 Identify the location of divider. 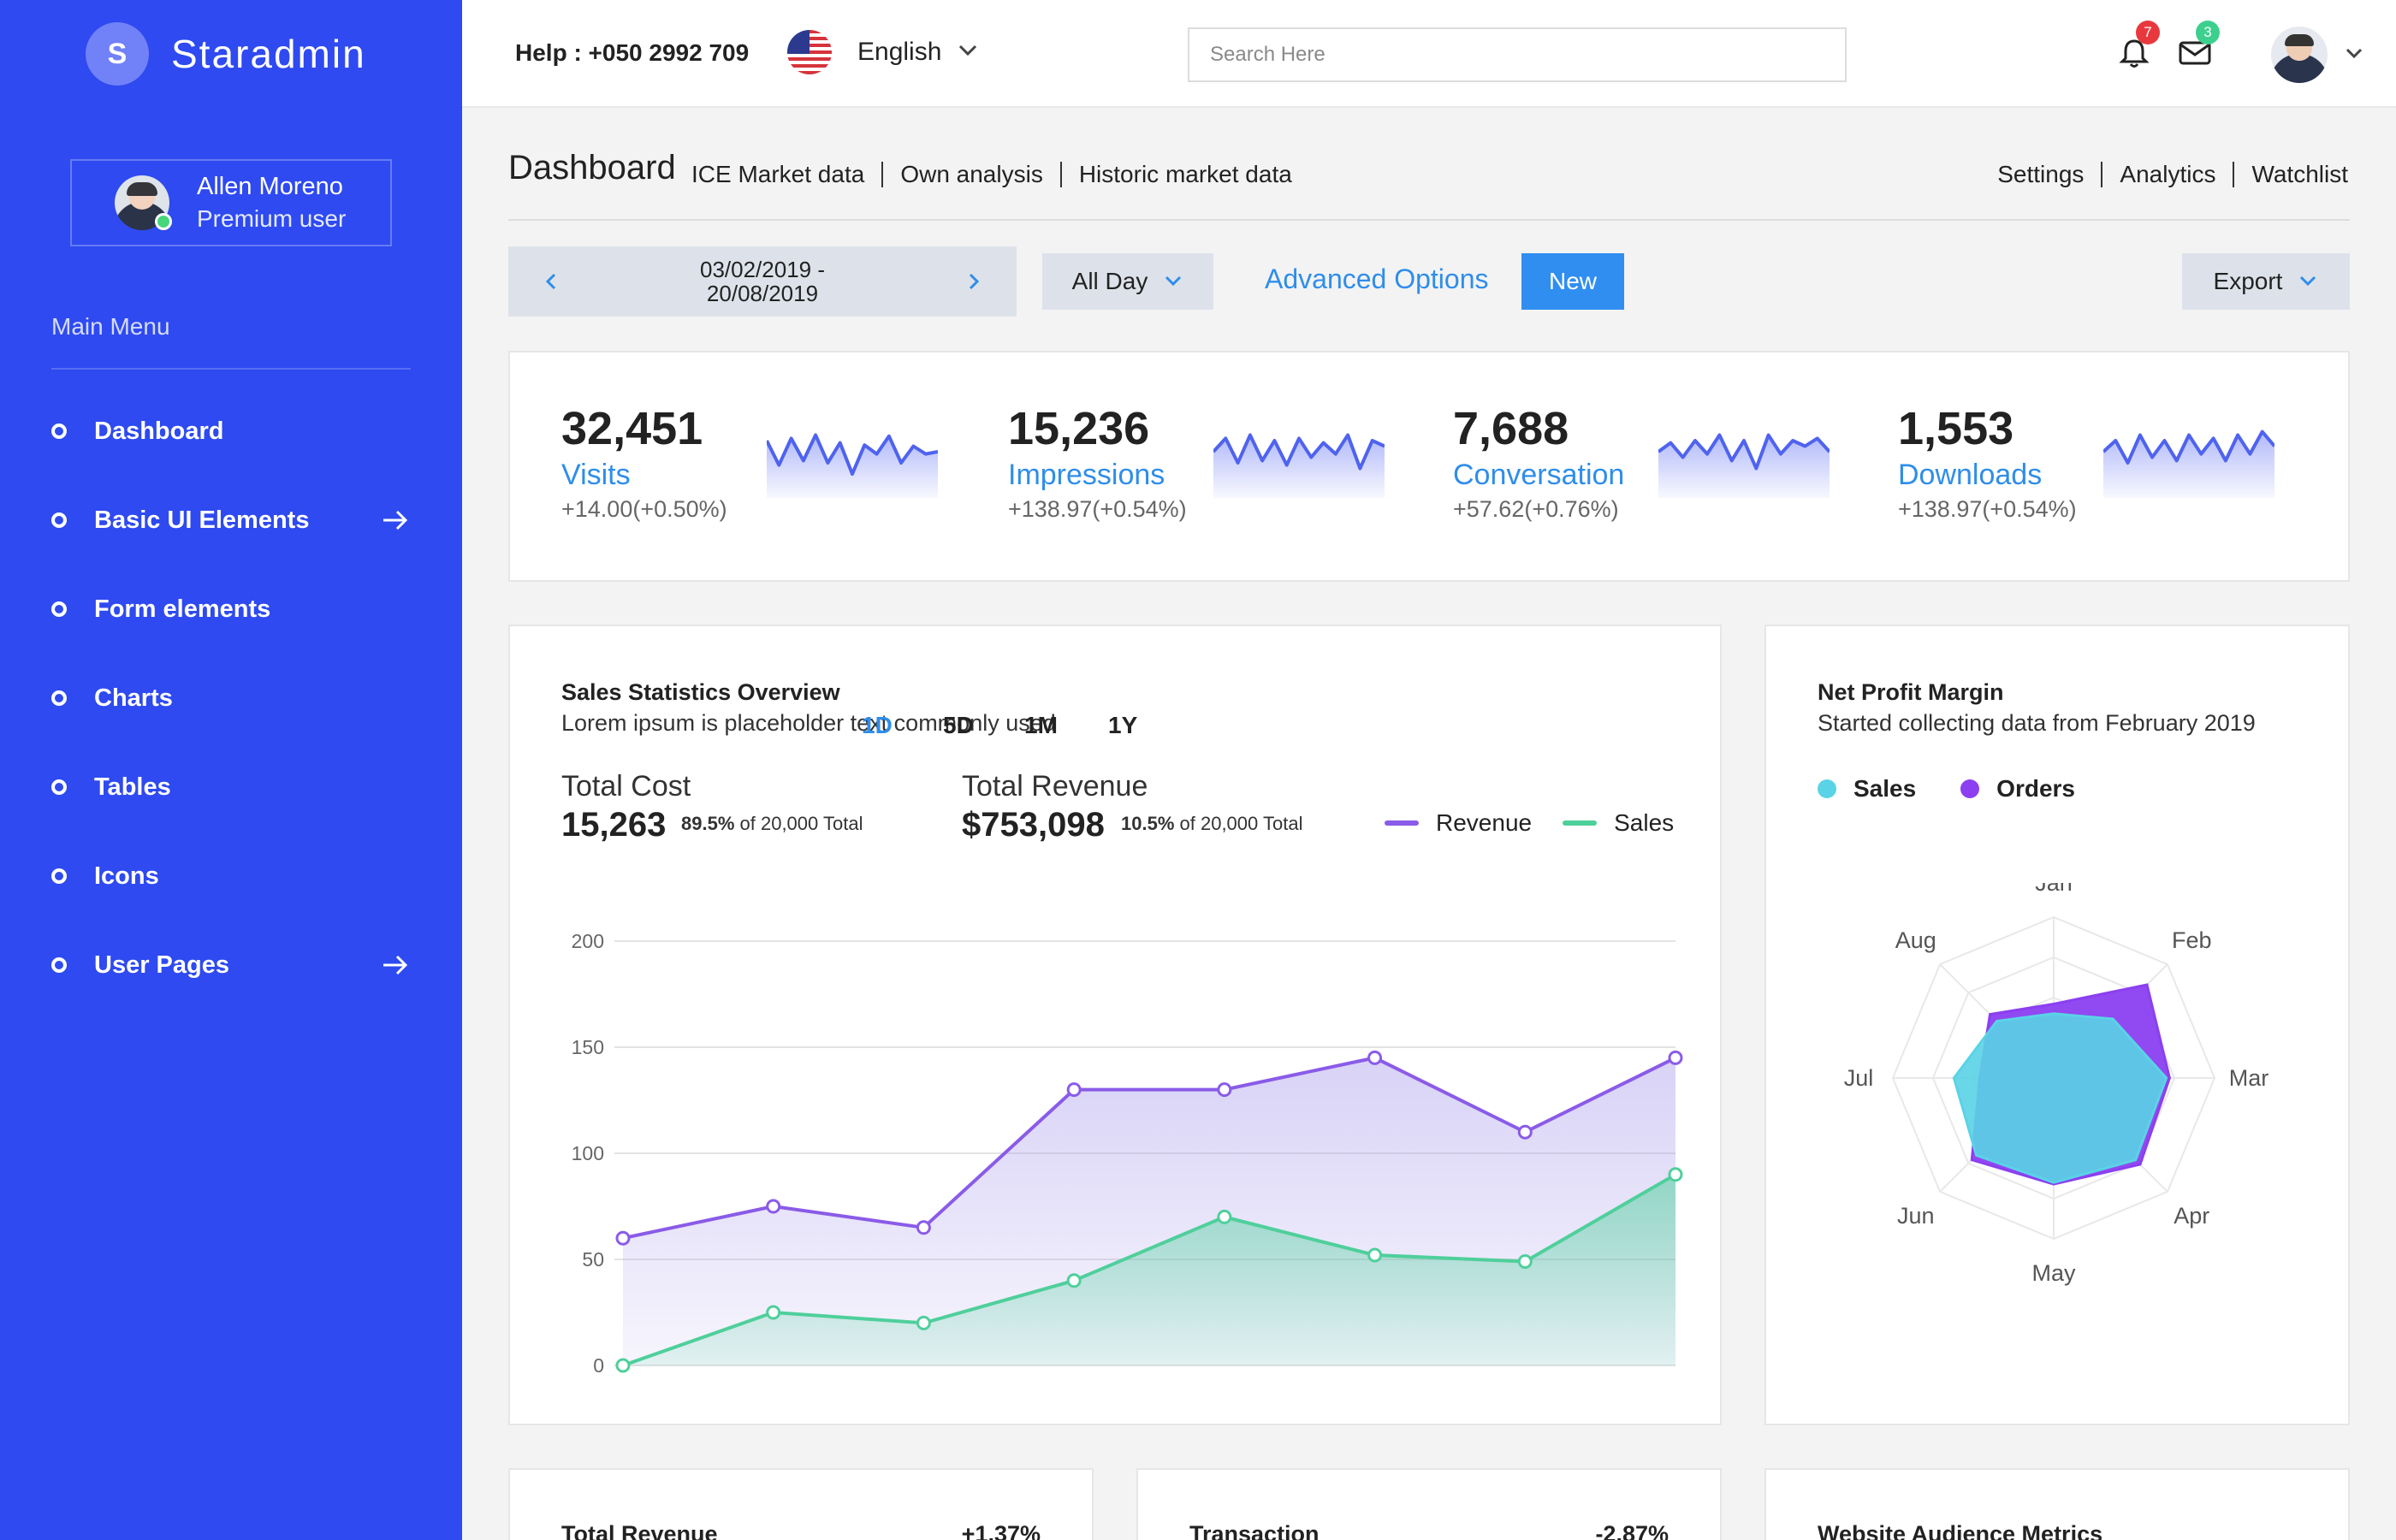
(1429, 220).